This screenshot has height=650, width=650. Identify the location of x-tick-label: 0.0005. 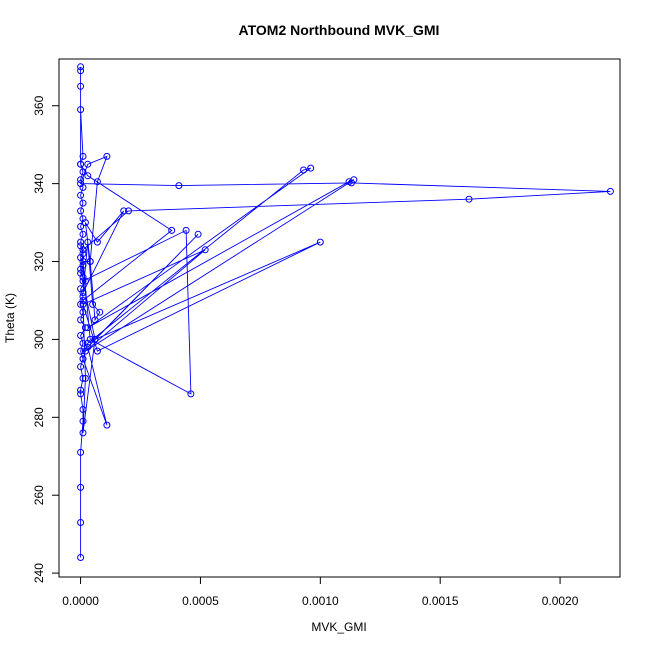
(200, 601).